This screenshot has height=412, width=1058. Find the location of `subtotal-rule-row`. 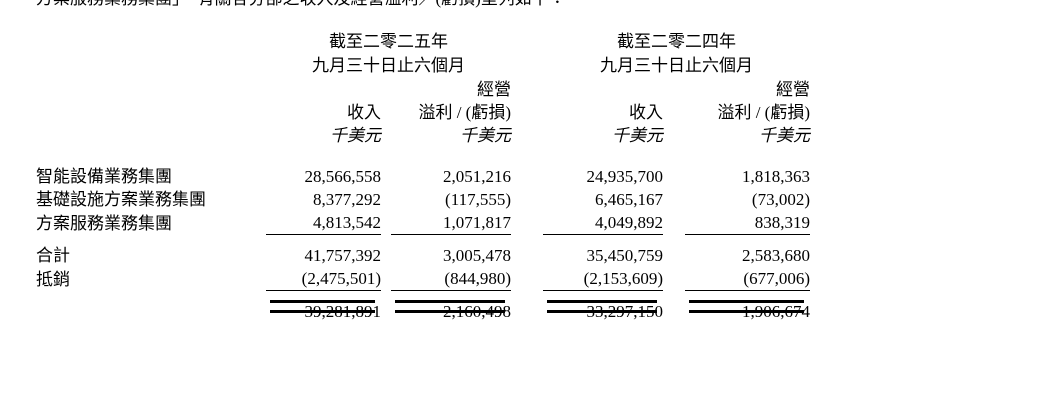

subtotal-rule-row is located at coordinates (423, 239).